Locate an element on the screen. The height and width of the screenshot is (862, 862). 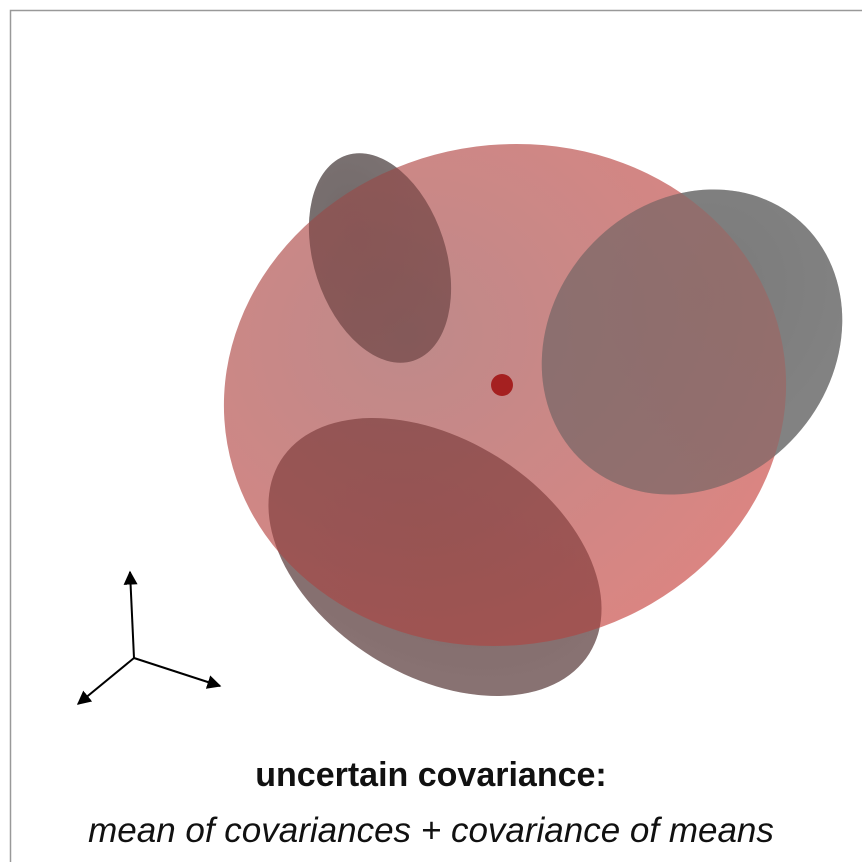
axes is located at coordinates (149, 637).